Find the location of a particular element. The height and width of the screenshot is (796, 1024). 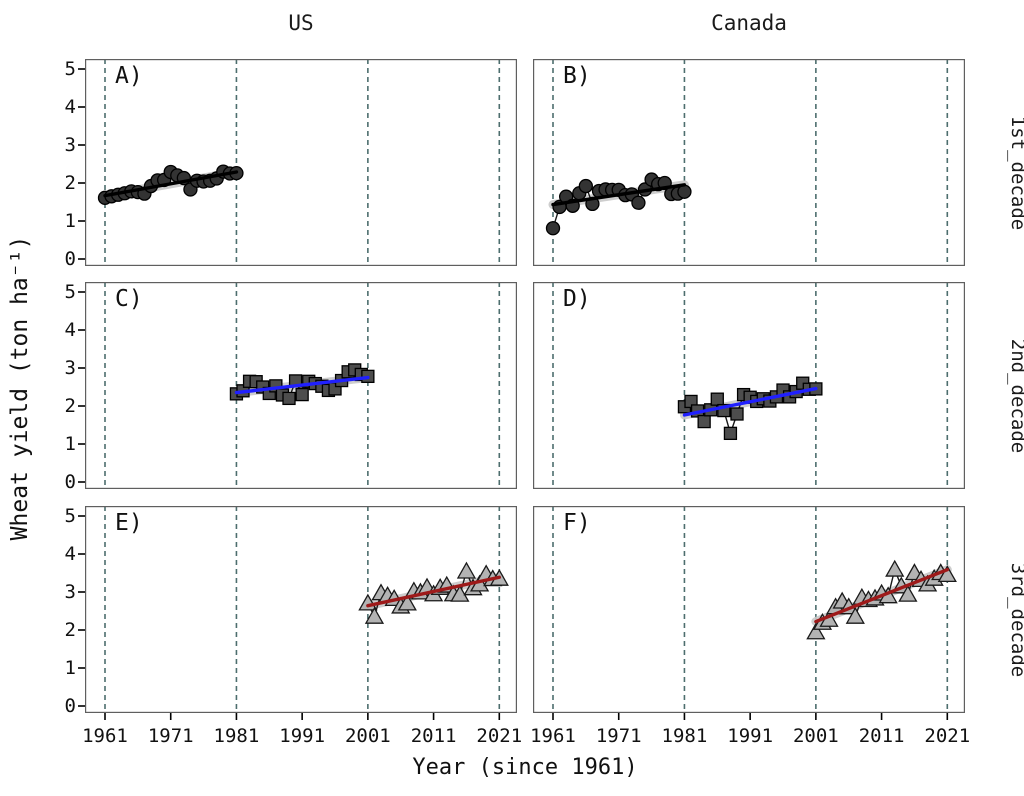

strip-label-3rd-decade: 3rd_decade is located at coordinates (1015, 620).